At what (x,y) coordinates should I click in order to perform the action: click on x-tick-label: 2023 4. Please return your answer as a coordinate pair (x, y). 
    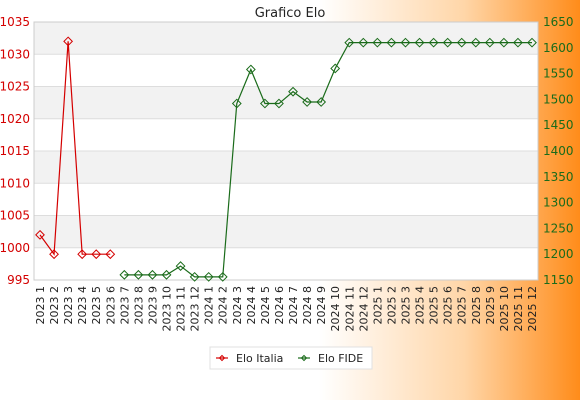
    Looking at the image, I should click on (82, 305).